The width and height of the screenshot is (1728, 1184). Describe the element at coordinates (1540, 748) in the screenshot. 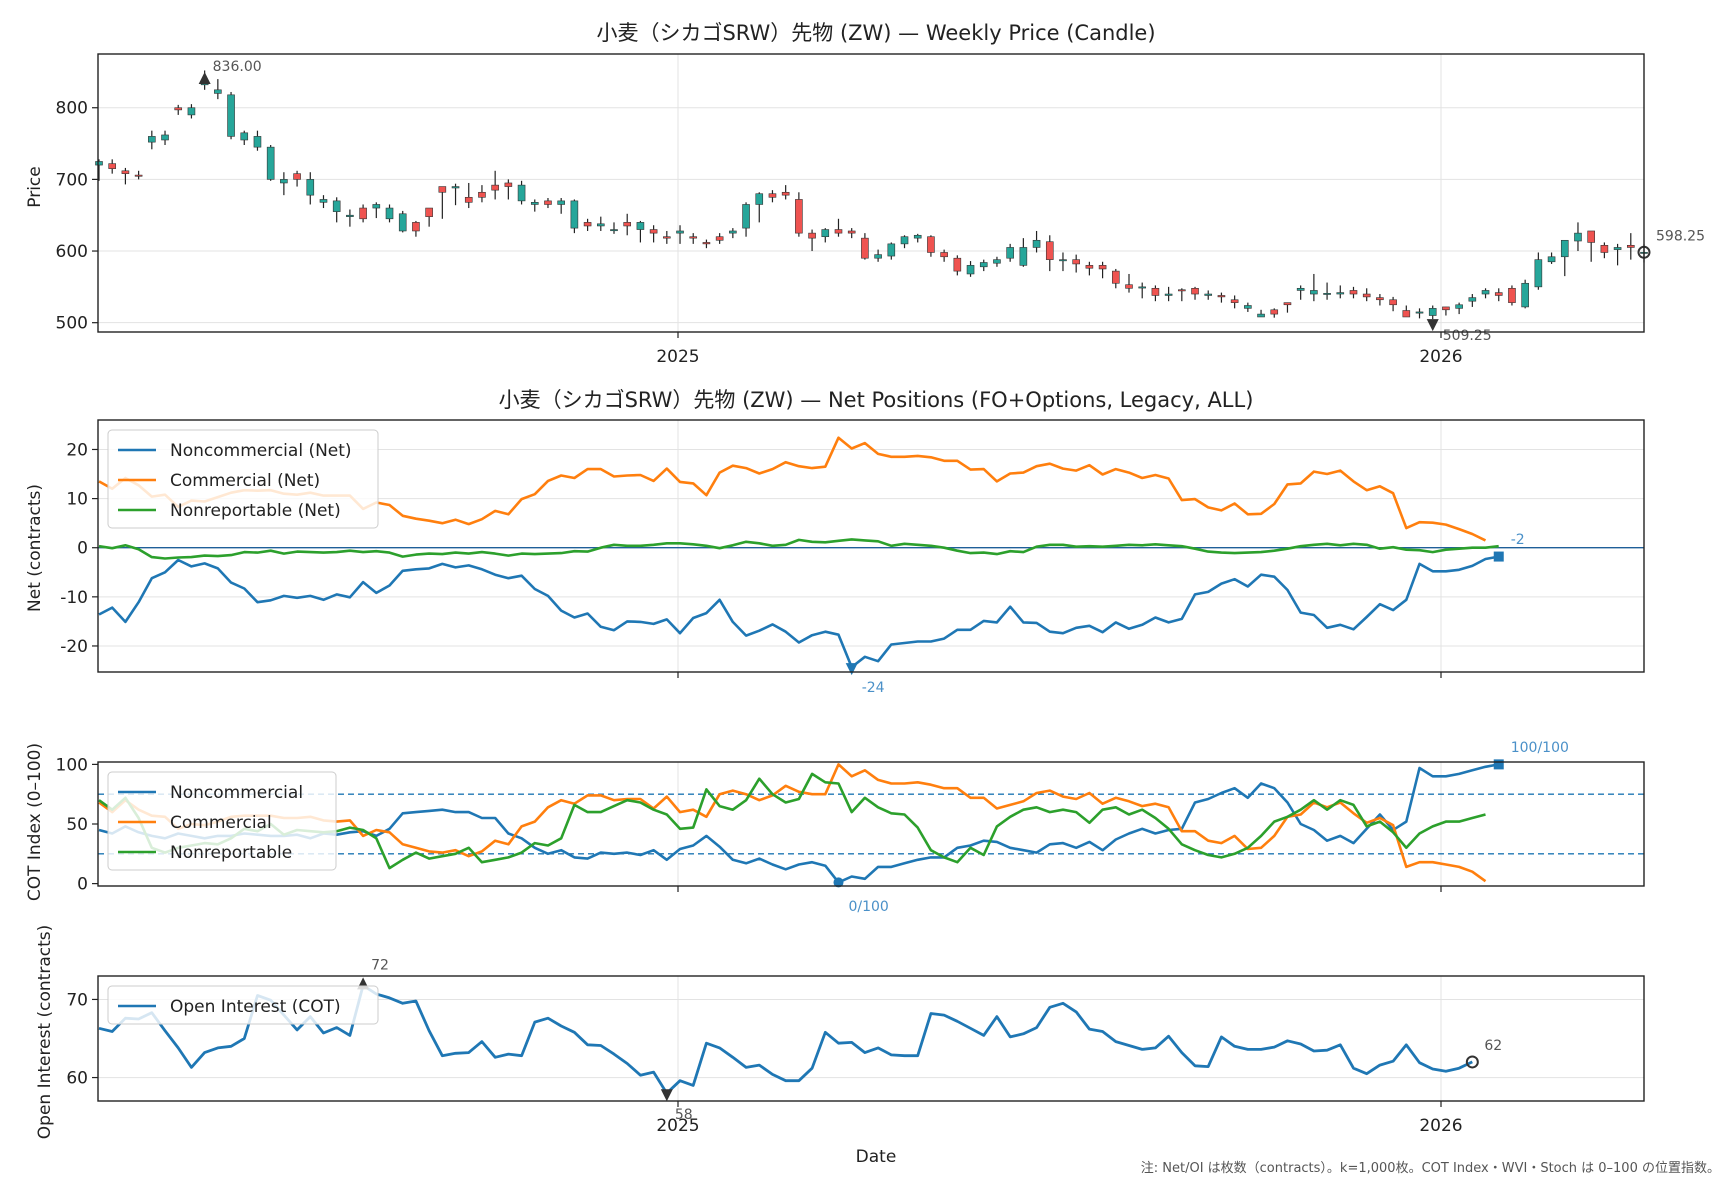

I see `last-label: 100/100` at that location.